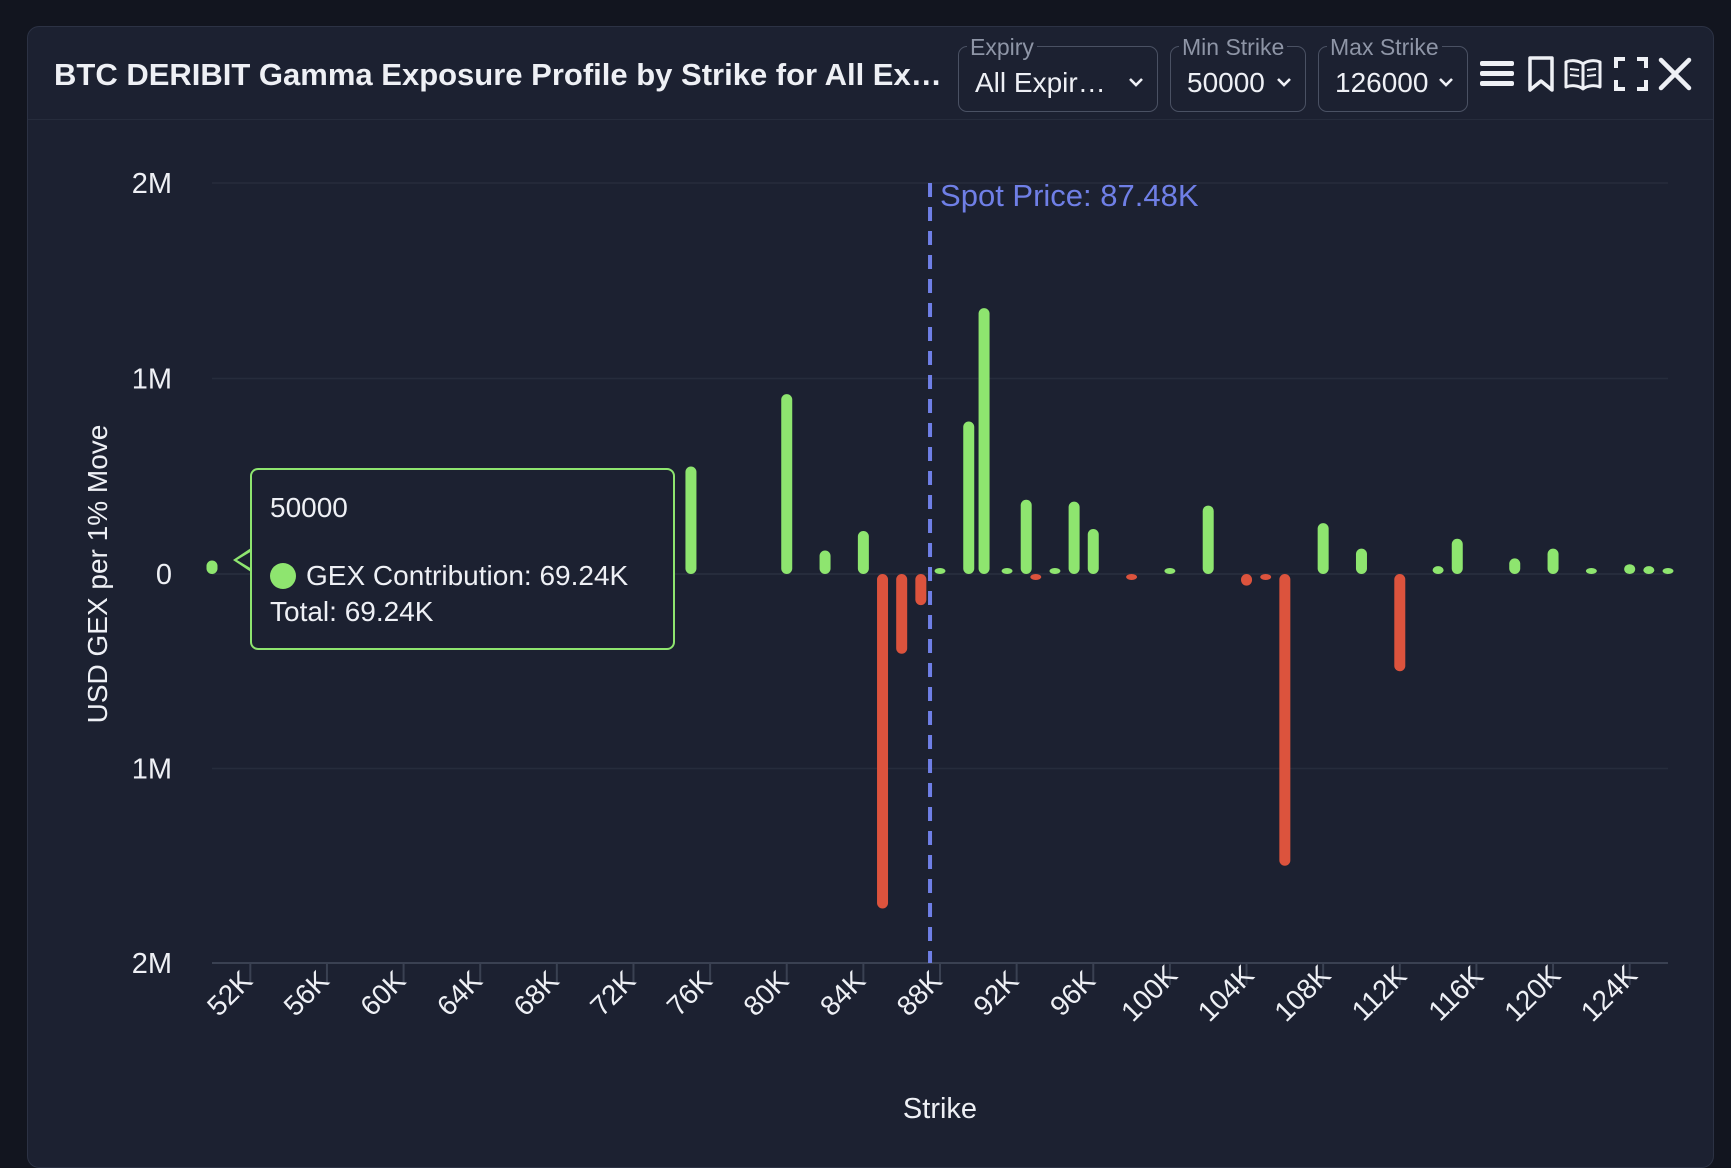 This screenshot has width=1731, height=1168. What do you see at coordinates (1382, 82) in the screenshot?
I see `max-strike-value: 126000` at bounding box center [1382, 82].